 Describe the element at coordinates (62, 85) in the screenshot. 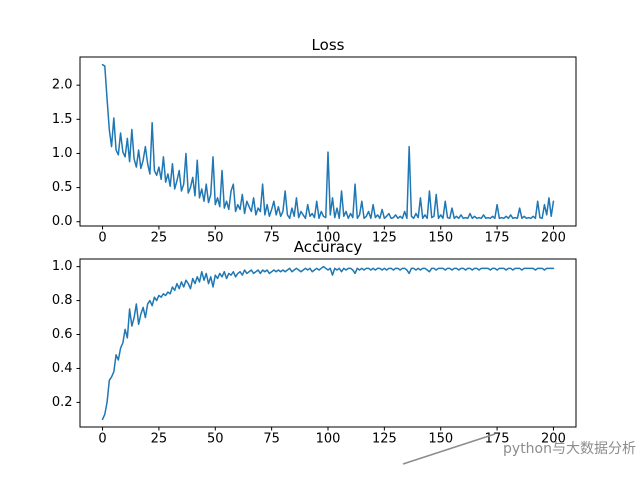

I see `y-tick-label: 2.0` at that location.